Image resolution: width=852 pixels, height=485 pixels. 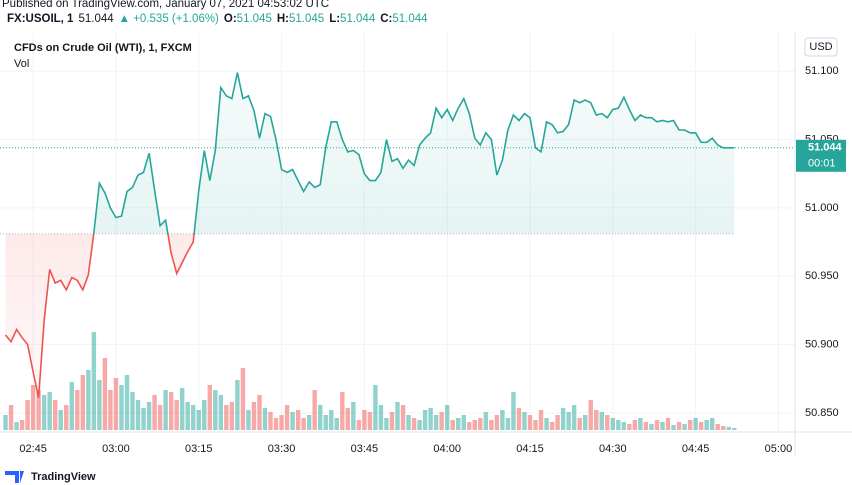 I want to click on y-tick-label: 51.000, so click(x=822, y=208).